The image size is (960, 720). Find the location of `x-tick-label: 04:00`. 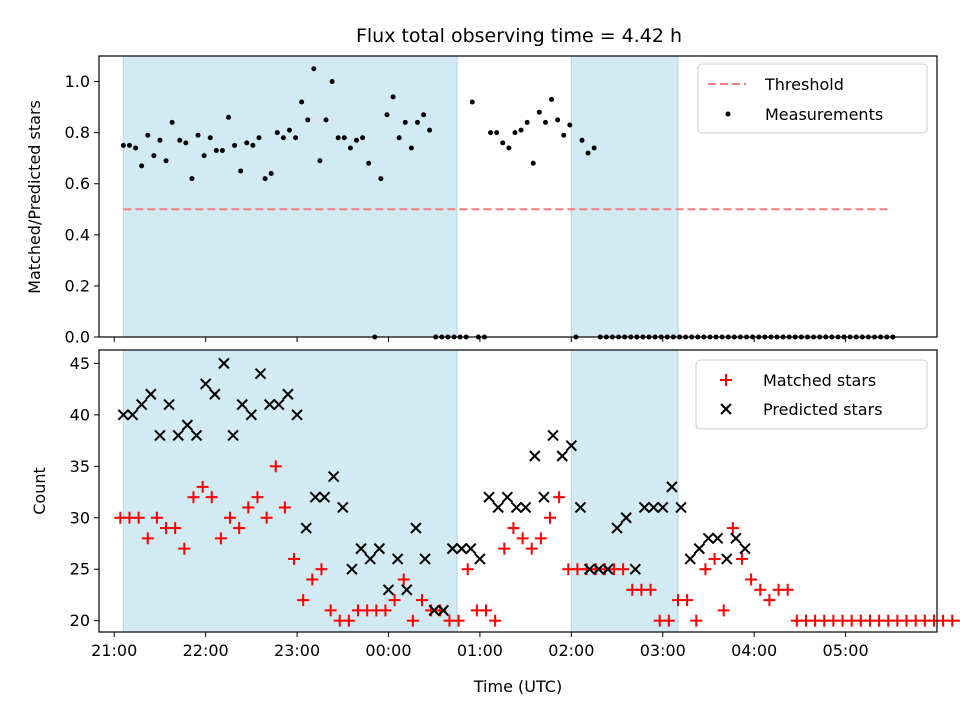

x-tick-label: 04:00 is located at coordinates (754, 650).